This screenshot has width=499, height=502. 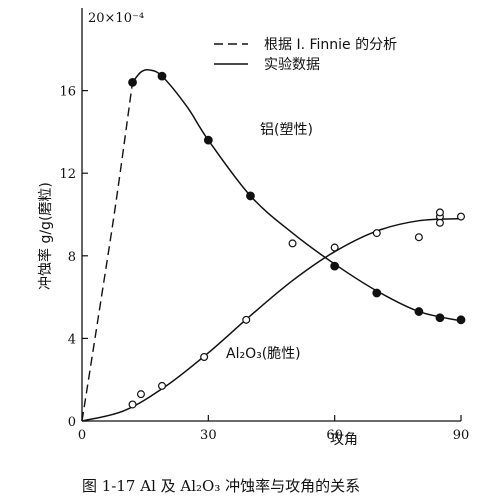 I want to click on y-axis-label: 冲蚀率 g/g(磨粒), so click(x=45, y=236).